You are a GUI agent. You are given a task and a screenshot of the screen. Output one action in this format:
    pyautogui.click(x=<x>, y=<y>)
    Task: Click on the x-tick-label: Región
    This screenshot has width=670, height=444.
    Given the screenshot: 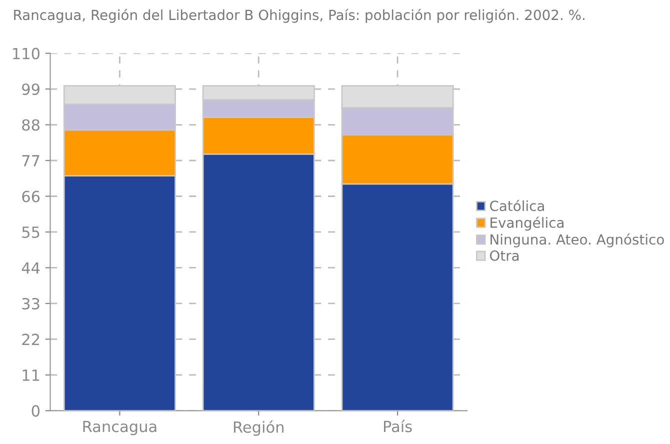 What is the action you would take?
    pyautogui.click(x=259, y=428)
    